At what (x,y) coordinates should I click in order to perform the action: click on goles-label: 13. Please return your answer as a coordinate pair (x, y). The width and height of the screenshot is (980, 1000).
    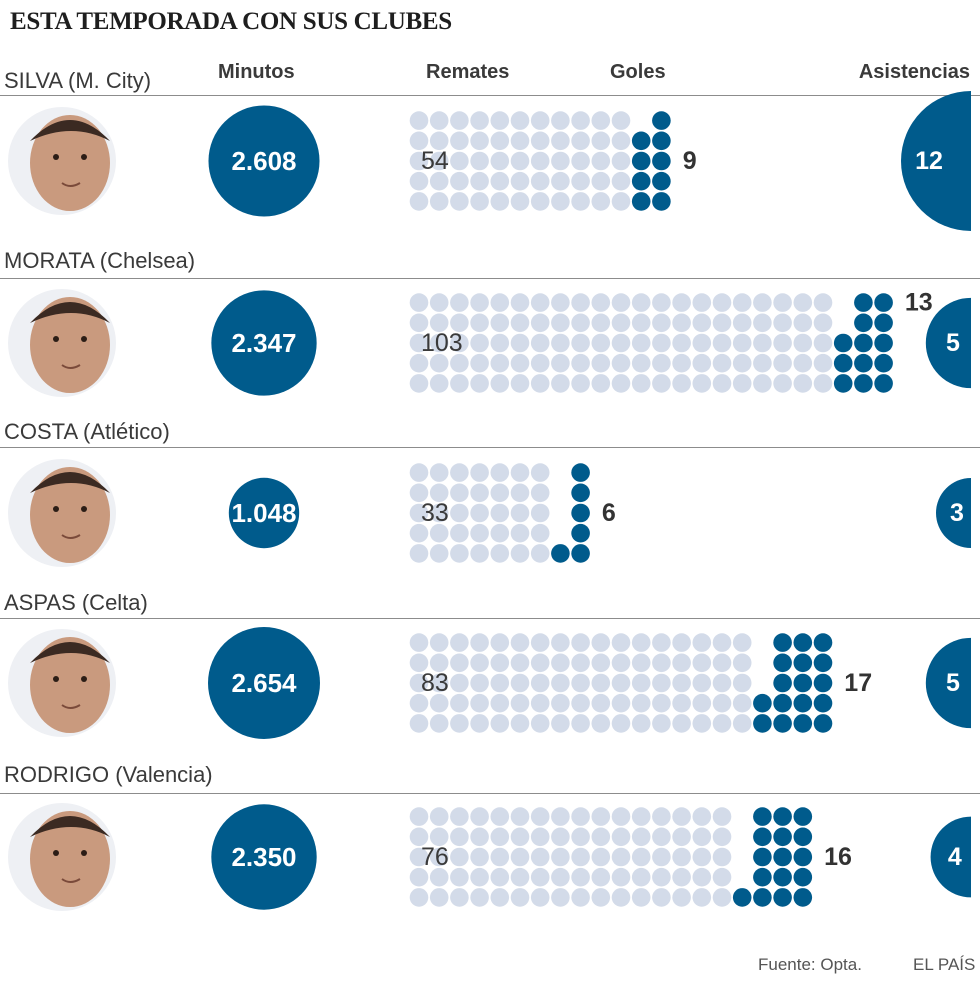
    Looking at the image, I should click on (919, 303).